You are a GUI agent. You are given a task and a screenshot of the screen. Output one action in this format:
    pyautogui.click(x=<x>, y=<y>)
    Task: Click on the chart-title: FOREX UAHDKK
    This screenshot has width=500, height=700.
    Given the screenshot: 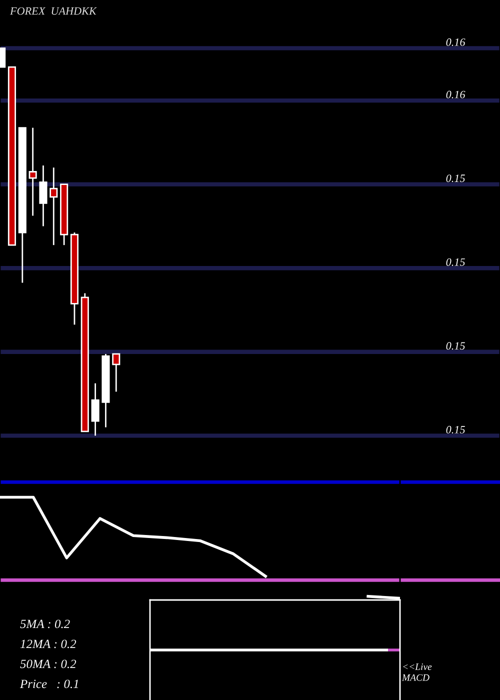 What is the action you would take?
    pyautogui.click(x=53, y=11)
    